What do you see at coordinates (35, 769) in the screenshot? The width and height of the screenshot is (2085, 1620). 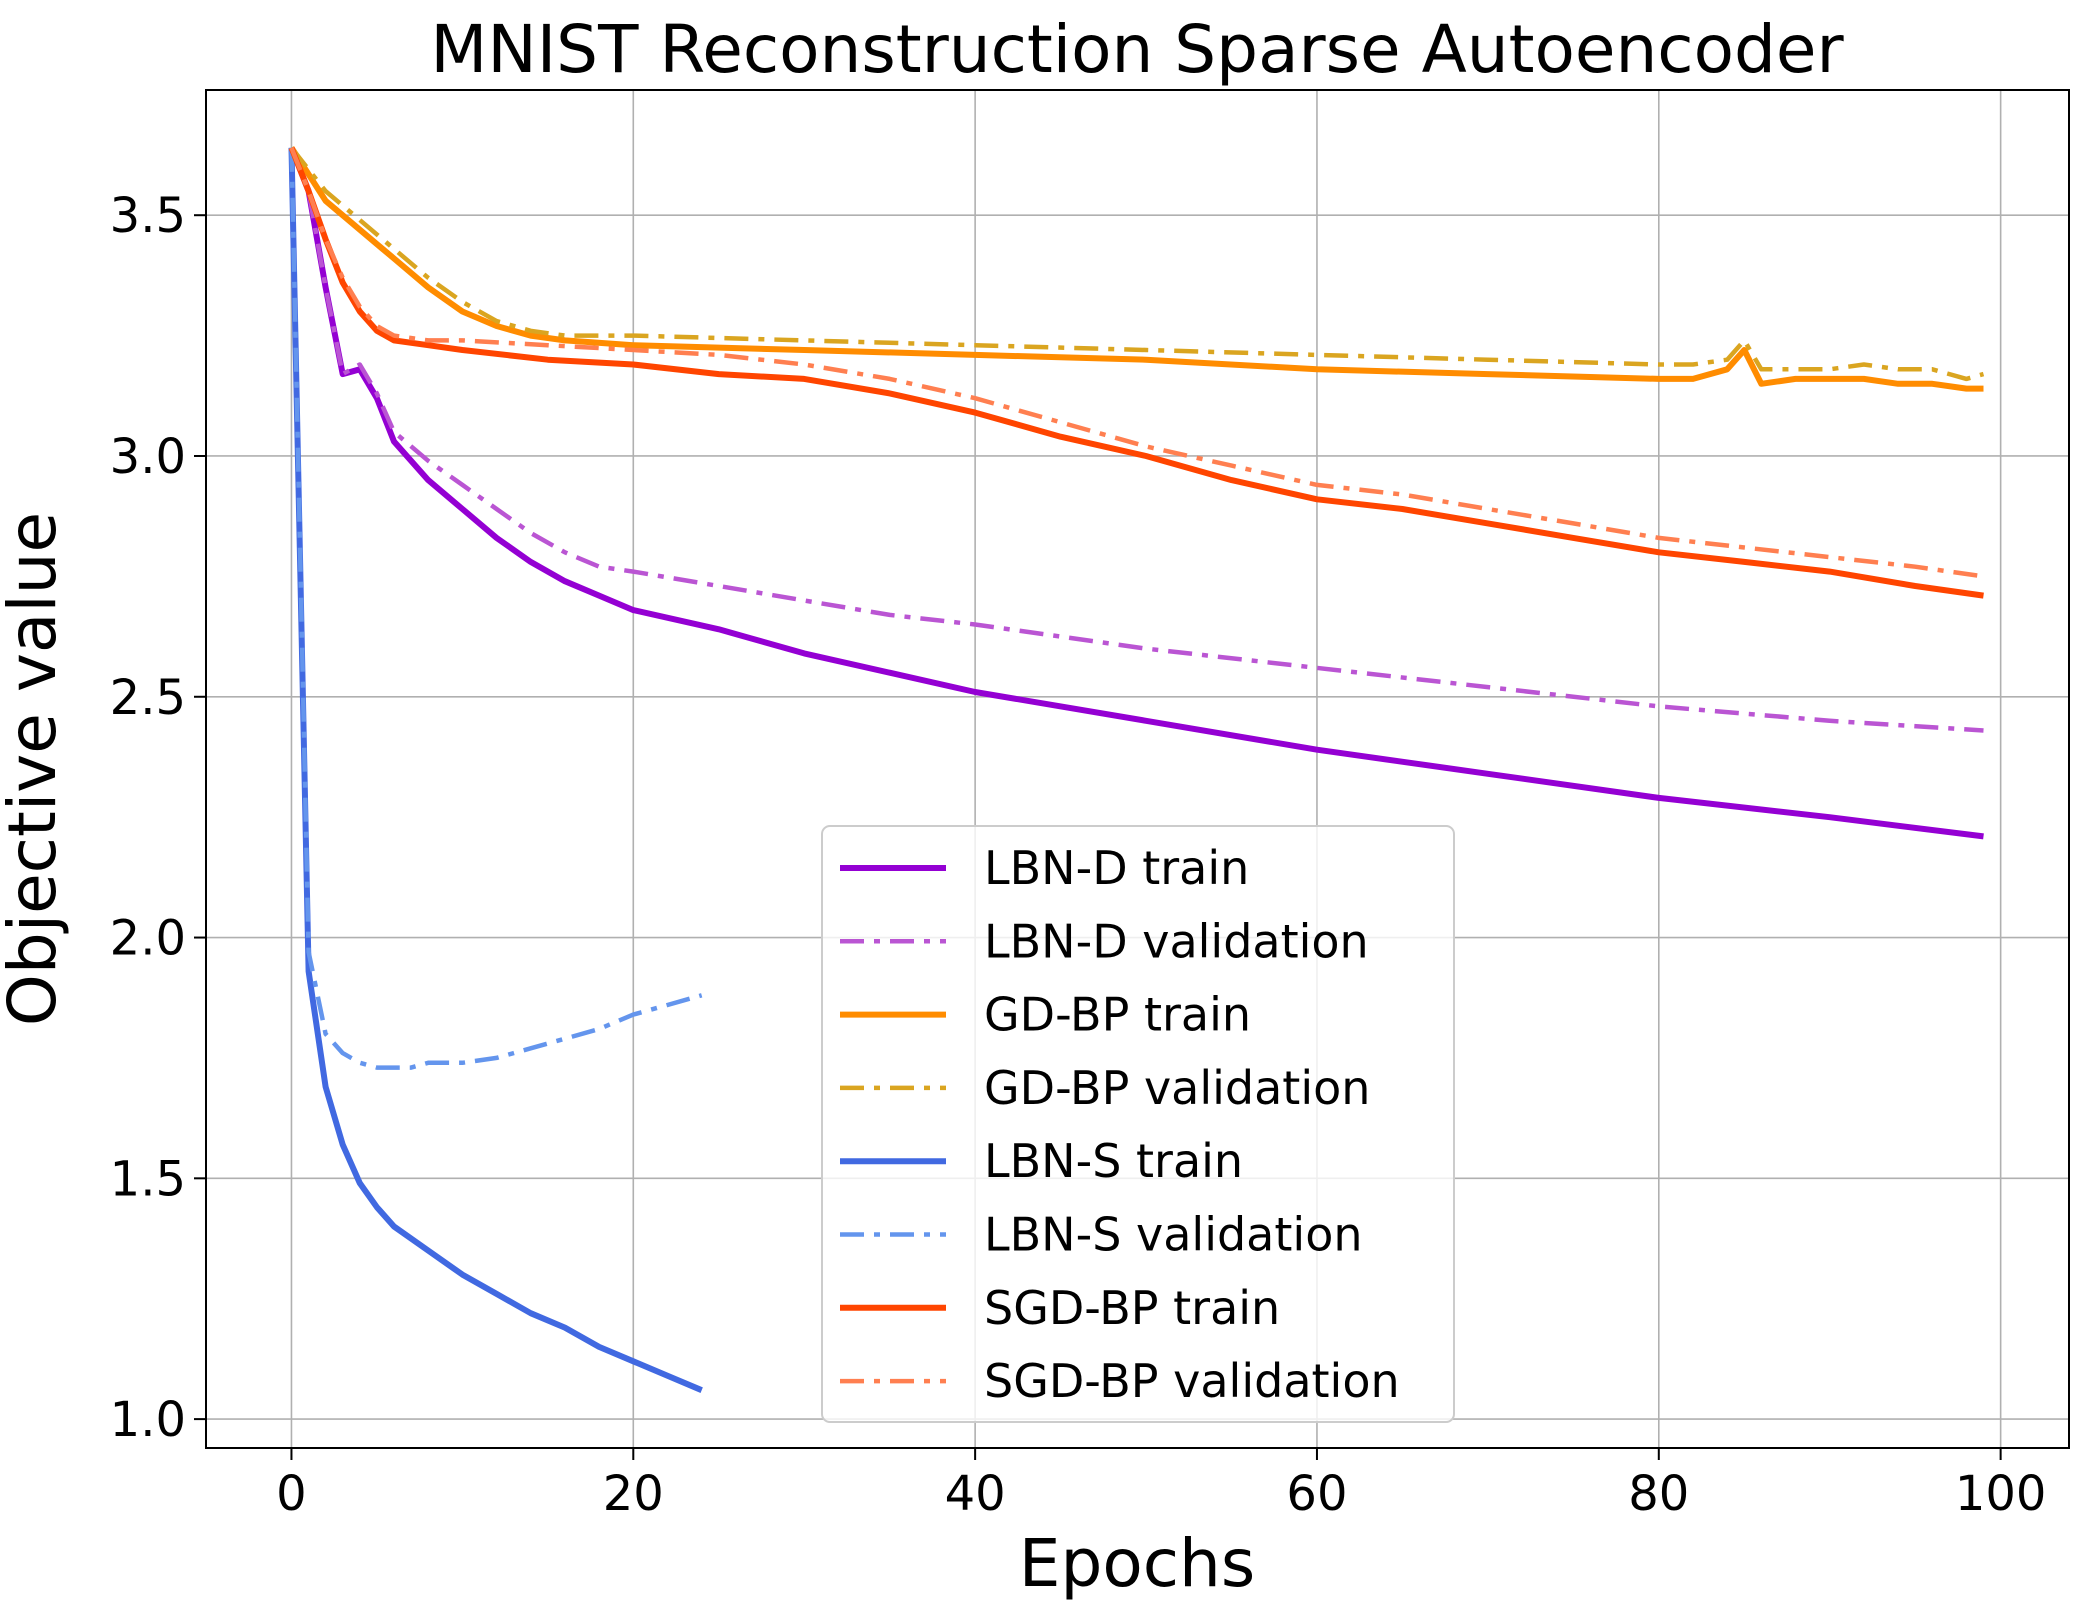 I see `y-axis-label: Objective value` at bounding box center [35, 769].